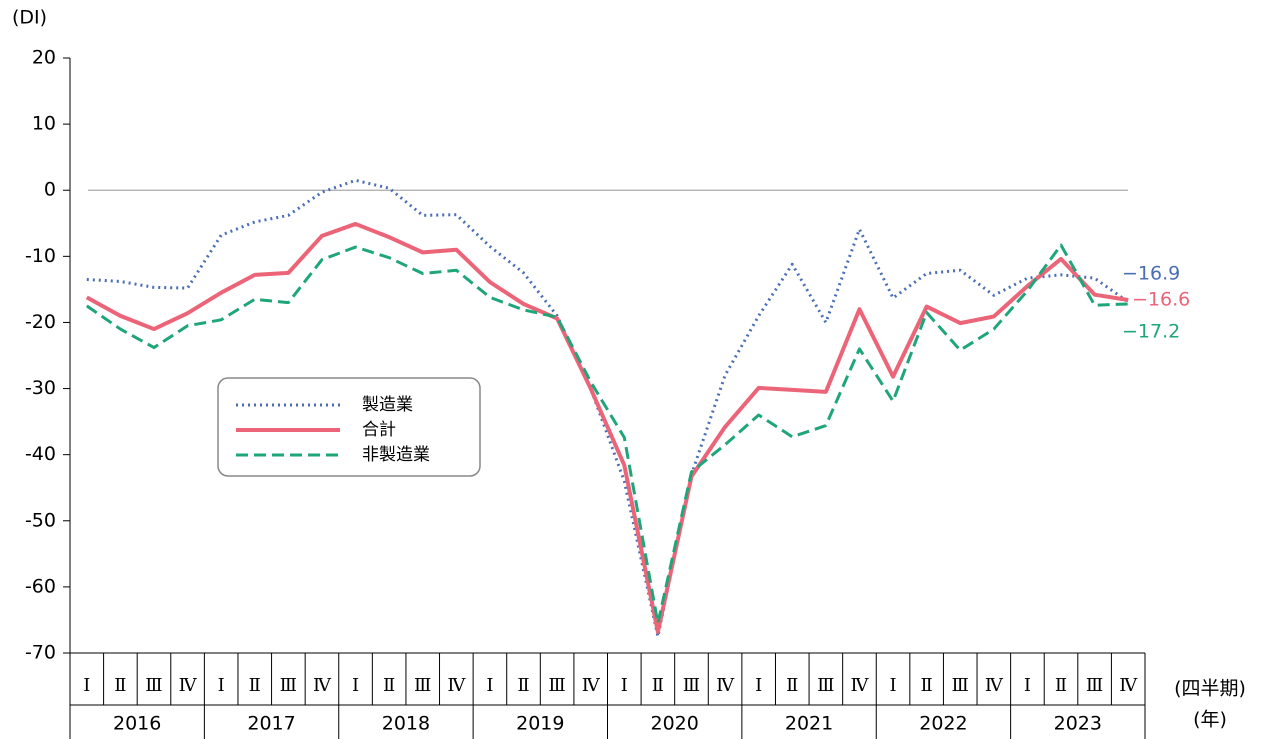 The height and width of the screenshot is (739, 1270). Describe the element at coordinates (406, 724) in the screenshot. I see `year-label: 2018` at that location.